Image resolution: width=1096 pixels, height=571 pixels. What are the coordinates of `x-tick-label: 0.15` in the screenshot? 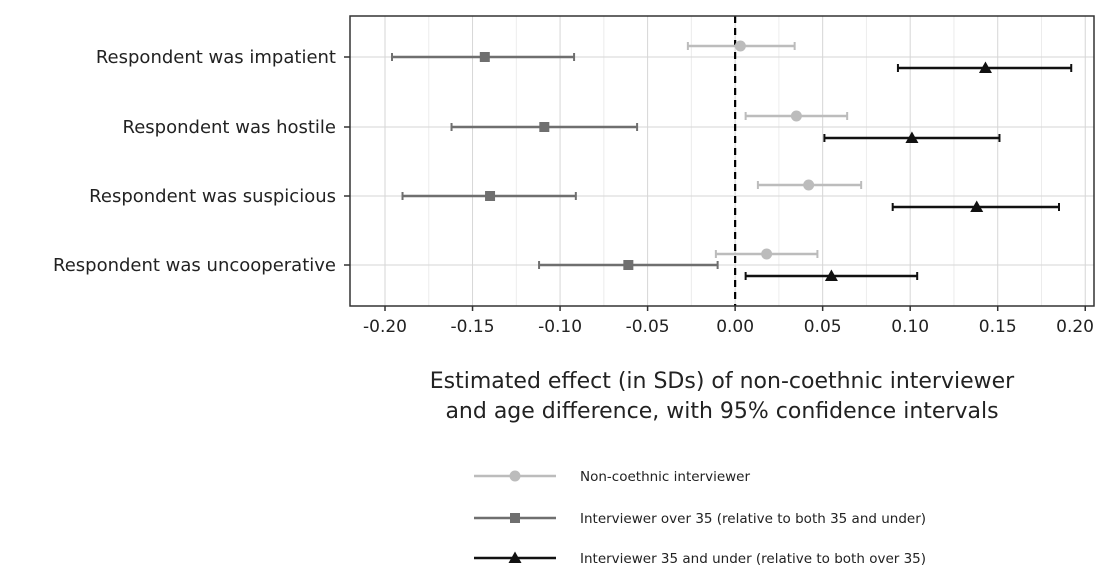 It's located at (998, 327).